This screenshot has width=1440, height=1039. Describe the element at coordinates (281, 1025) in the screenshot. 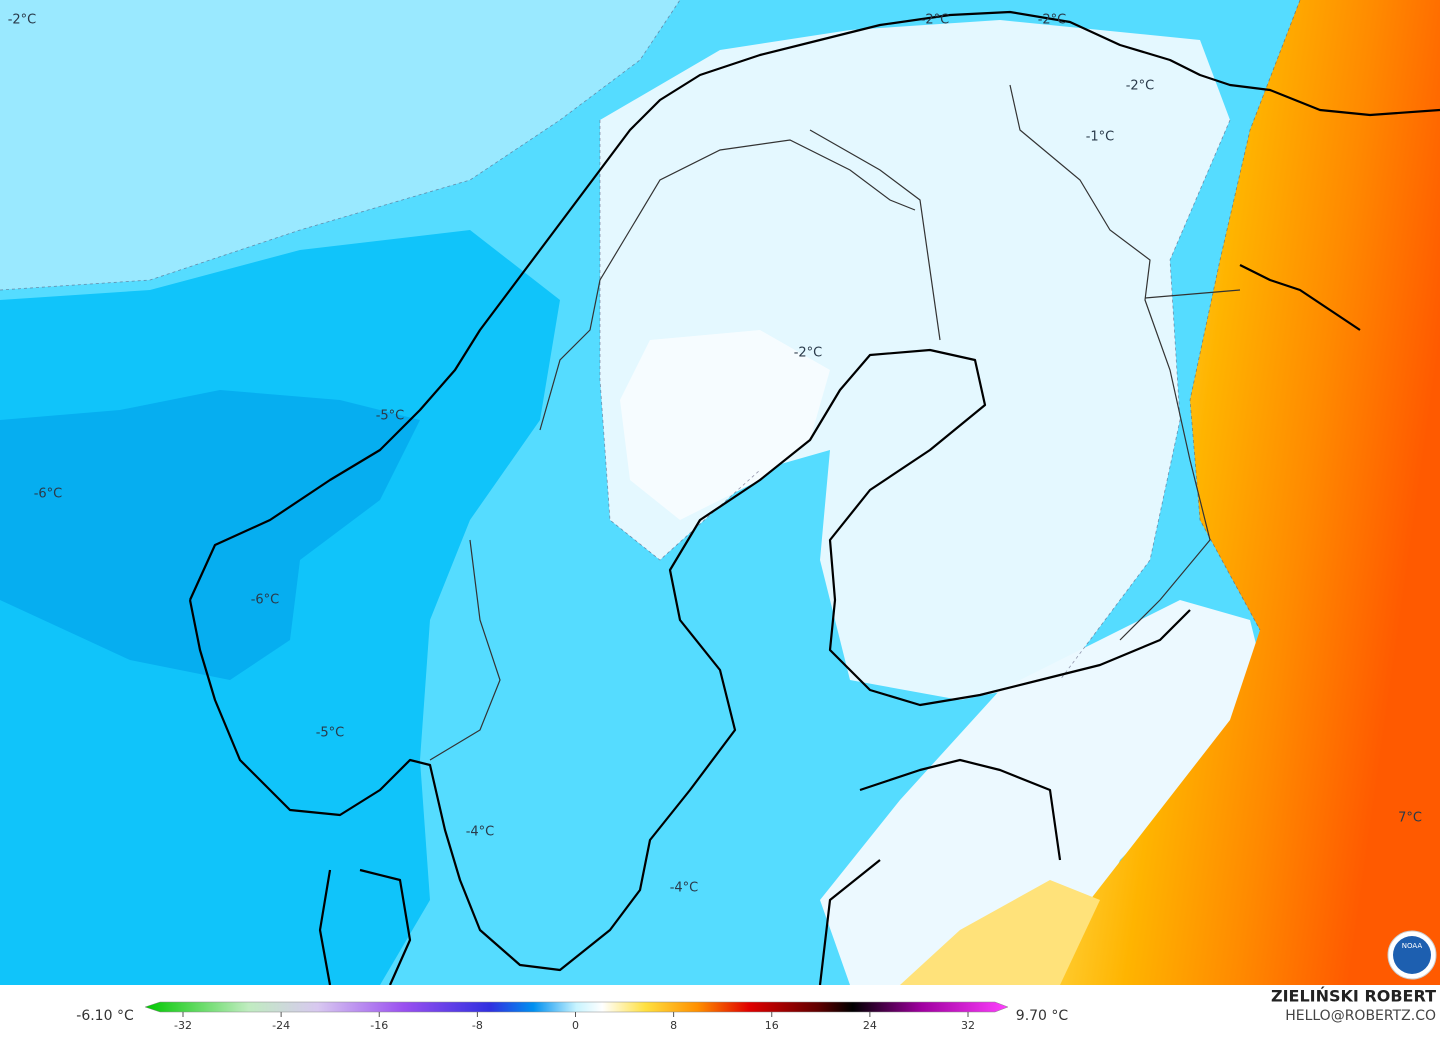

I see `tick-label: -24` at that location.